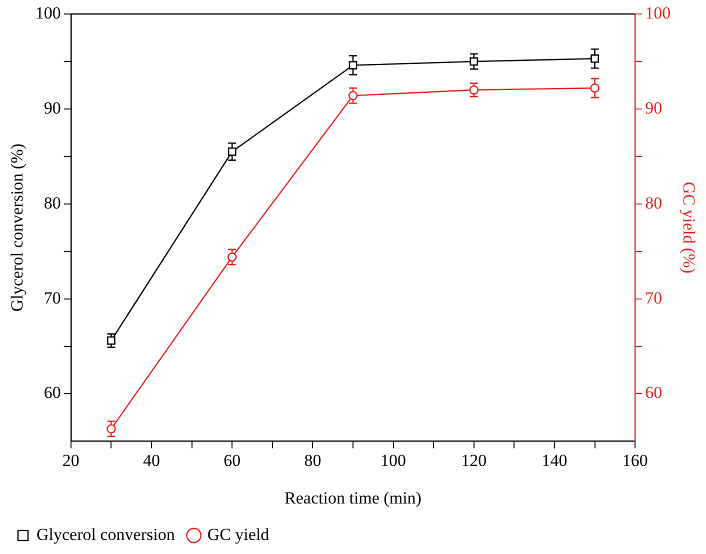 Image resolution: width=706 pixels, height=554 pixels. Describe the element at coordinates (232, 460) in the screenshot. I see `x-tick-label: 60` at that location.